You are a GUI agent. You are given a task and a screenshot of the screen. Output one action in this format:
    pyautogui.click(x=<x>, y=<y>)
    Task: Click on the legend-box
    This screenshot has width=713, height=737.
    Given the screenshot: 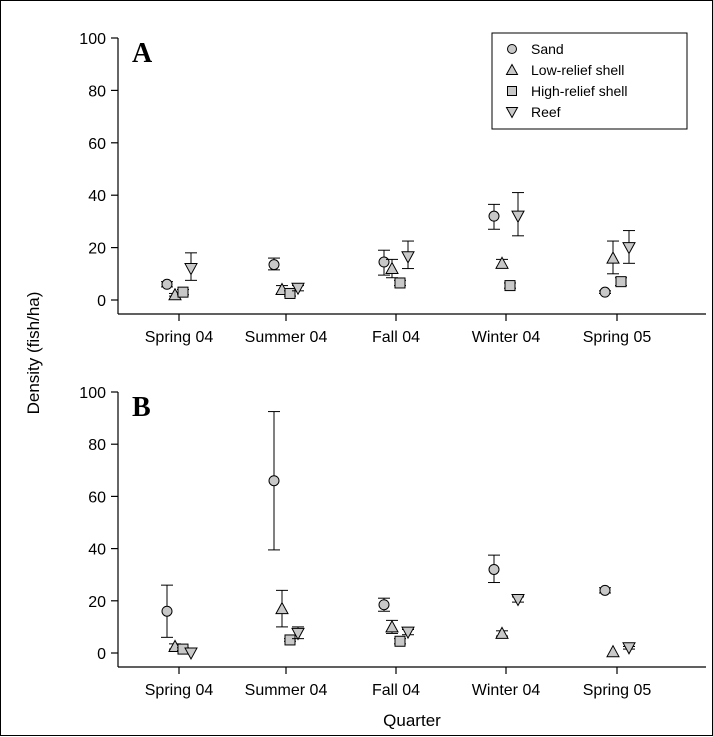 What is the action you would take?
    pyautogui.click(x=589, y=81)
    